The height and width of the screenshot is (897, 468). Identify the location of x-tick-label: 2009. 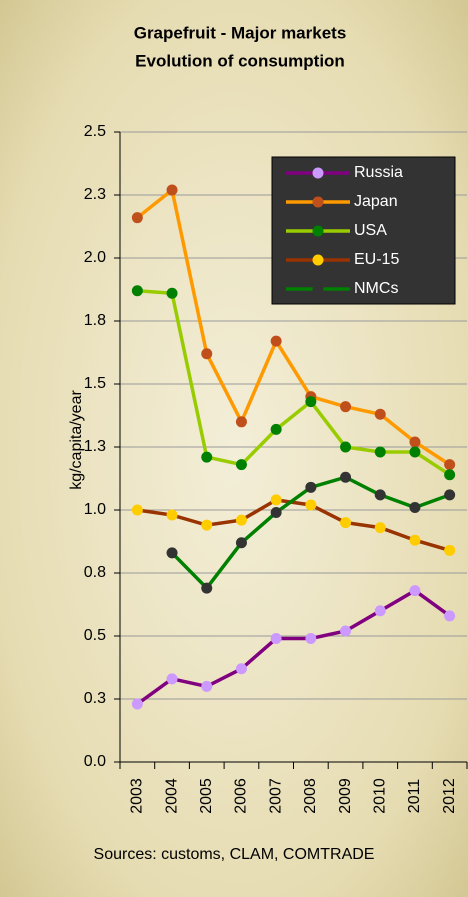
(345, 796).